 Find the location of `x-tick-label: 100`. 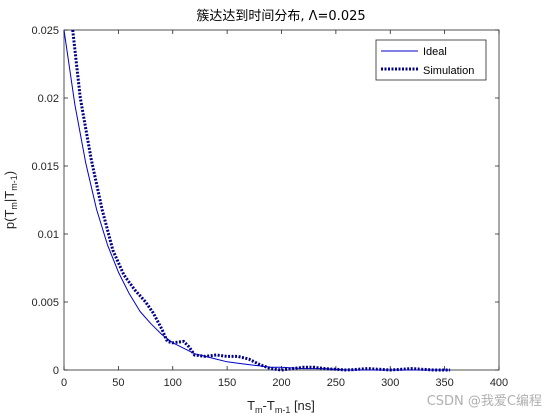

x-tick-label: 100 is located at coordinates (173, 383).